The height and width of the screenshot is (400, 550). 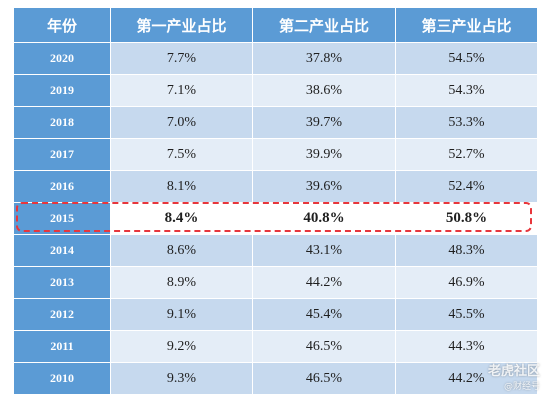 I want to click on watermark: 老虎社区 @财经号, so click(x=514, y=376).